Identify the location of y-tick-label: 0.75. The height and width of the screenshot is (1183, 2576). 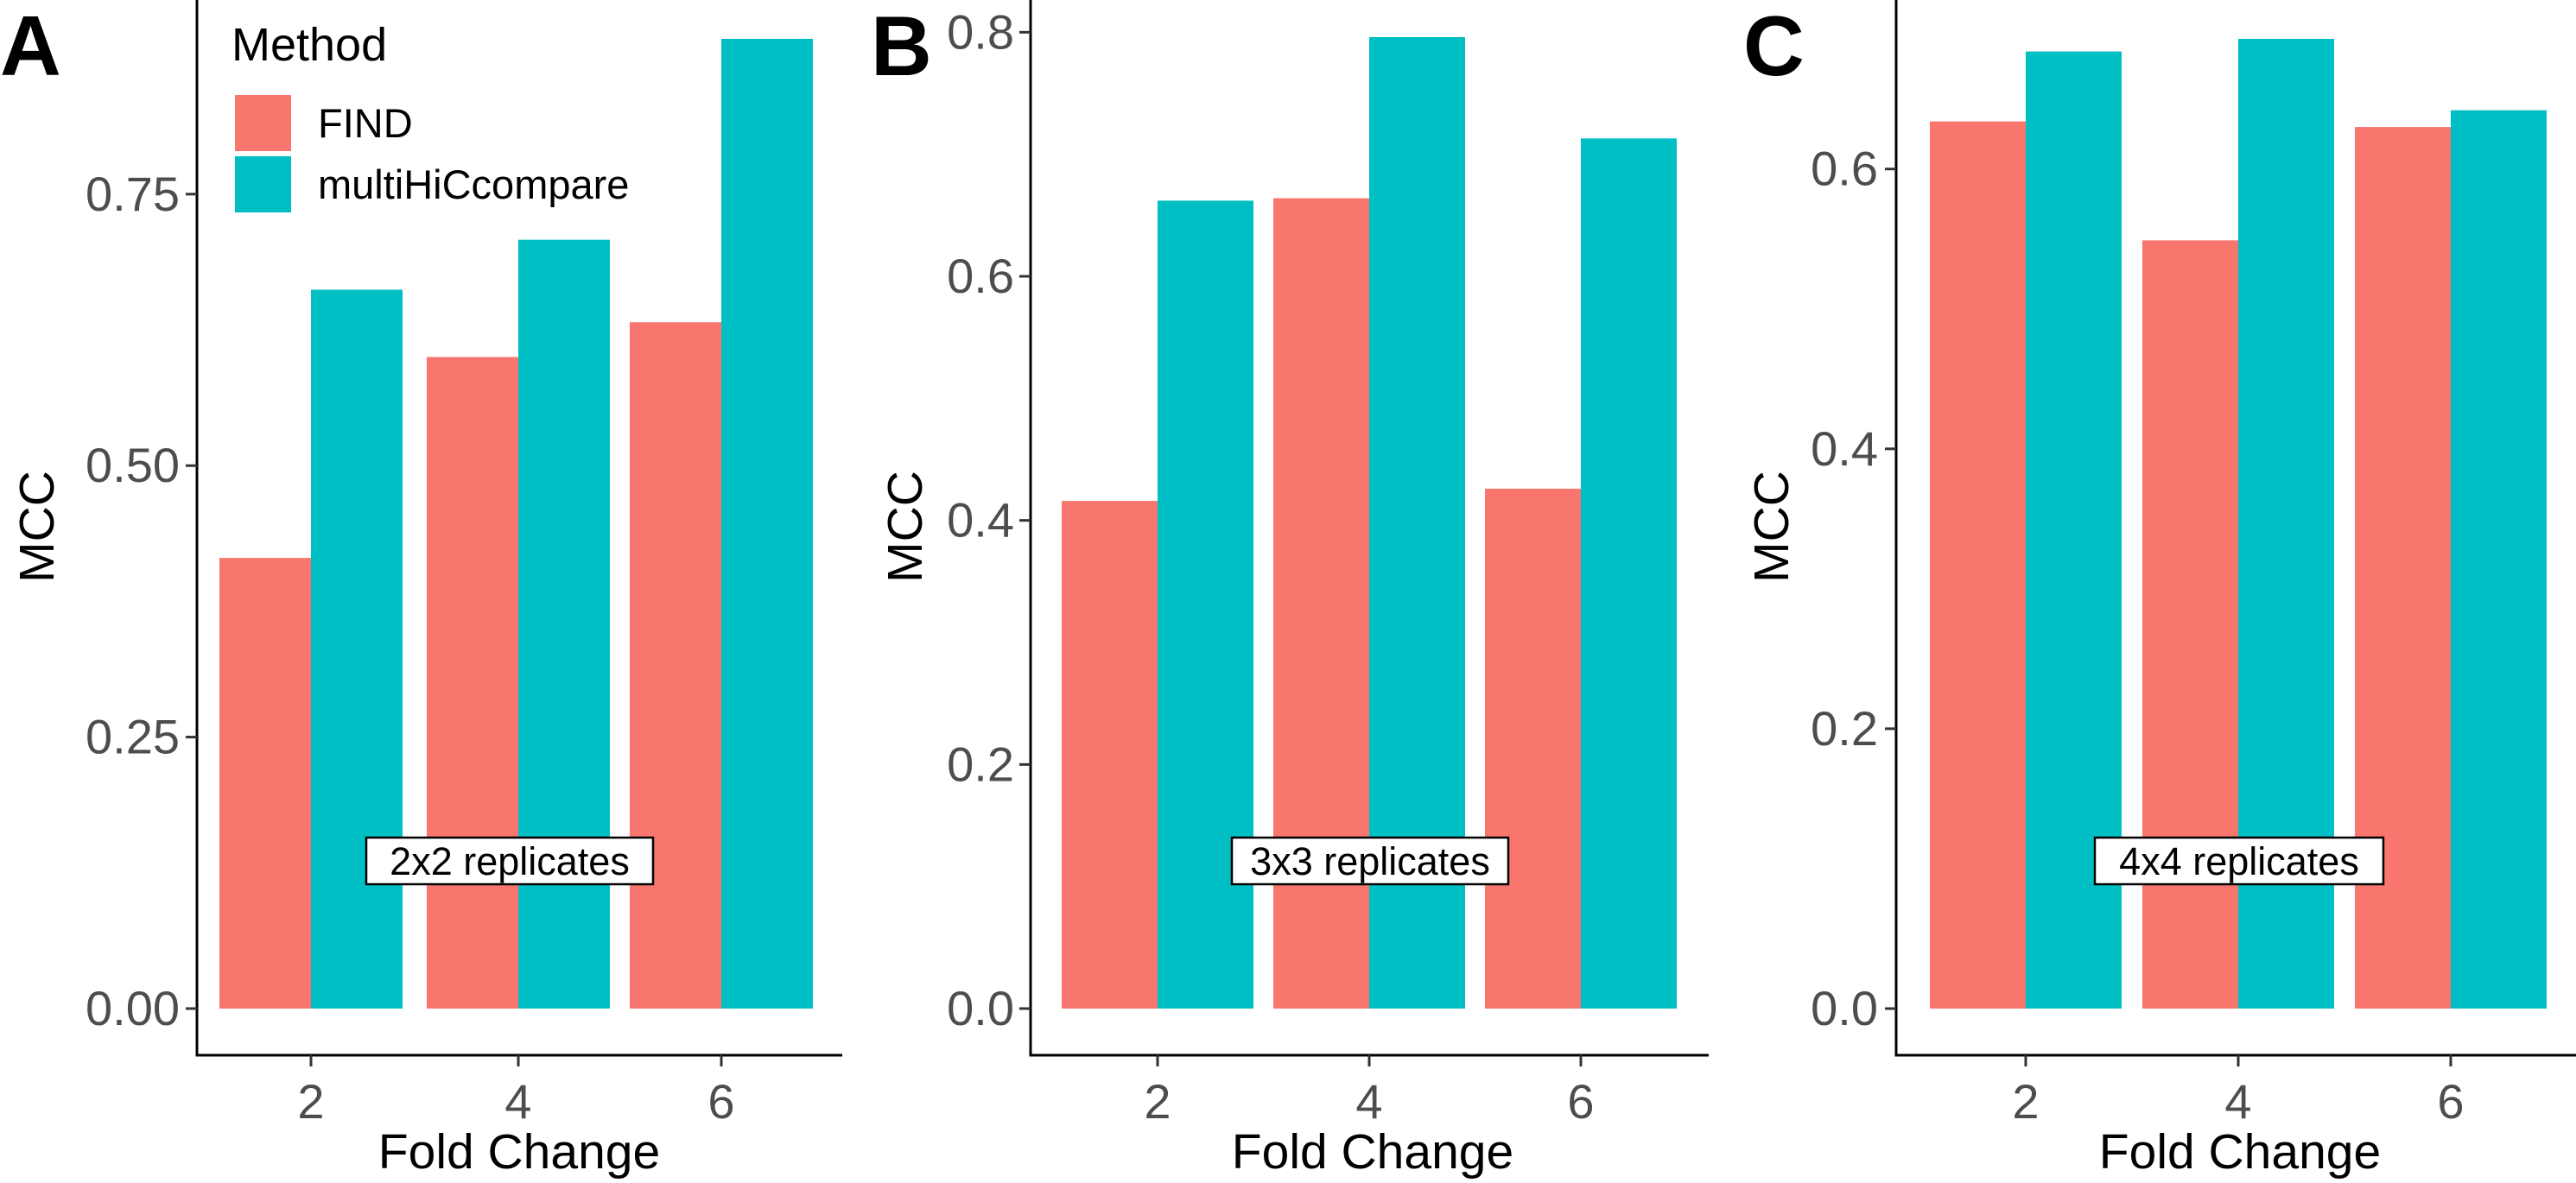
(133, 194).